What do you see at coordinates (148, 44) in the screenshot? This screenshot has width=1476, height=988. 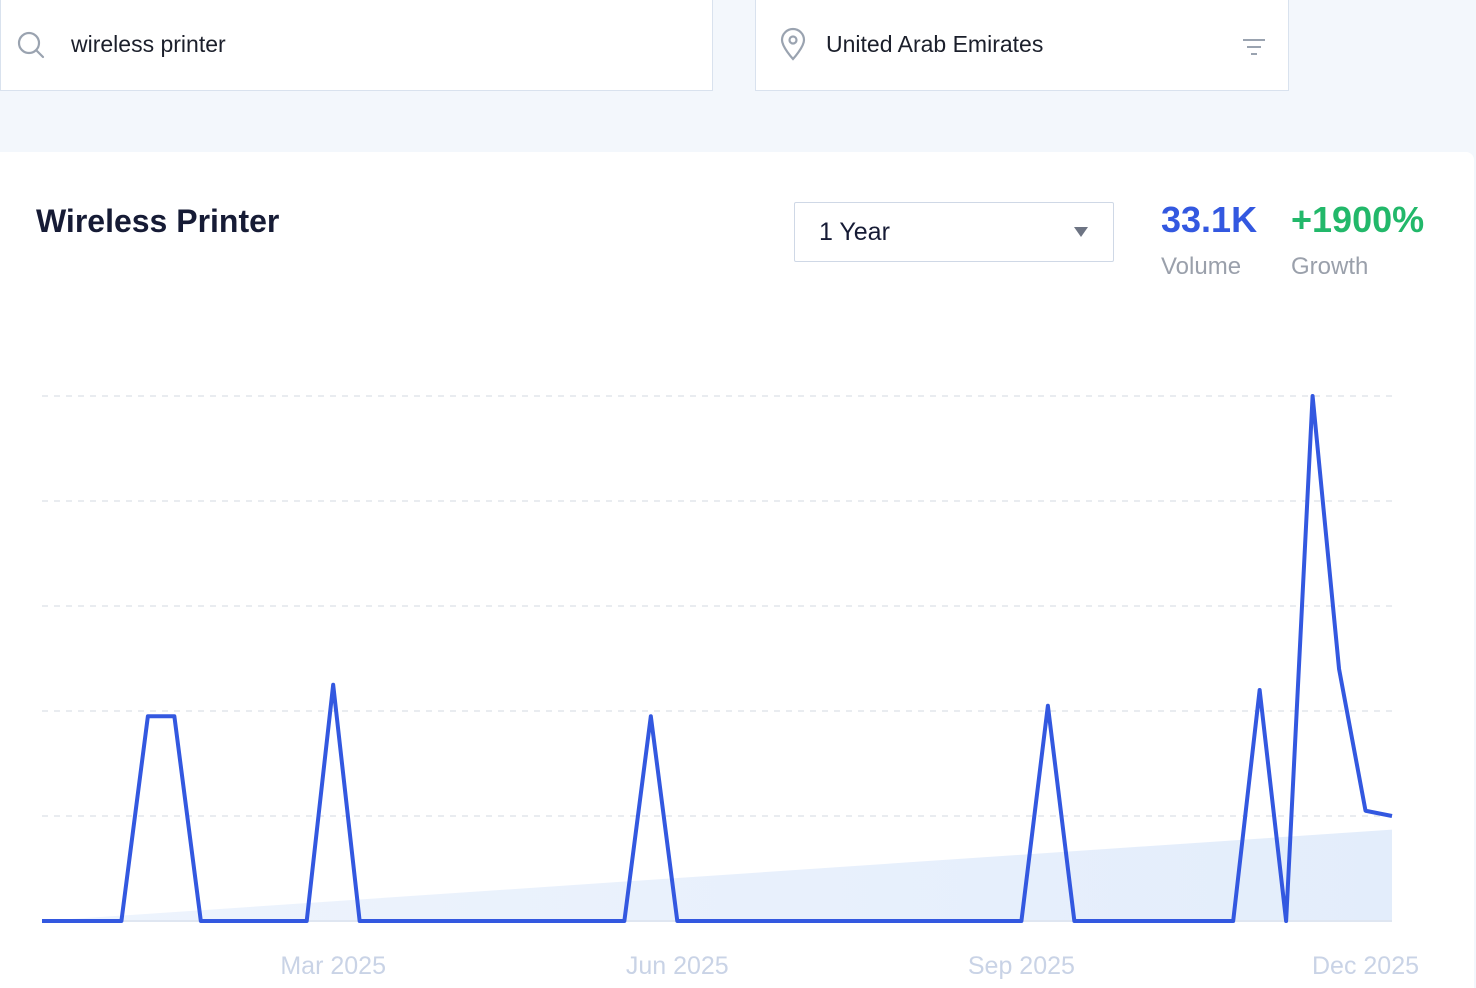 I see `search-query: wireless printer` at bounding box center [148, 44].